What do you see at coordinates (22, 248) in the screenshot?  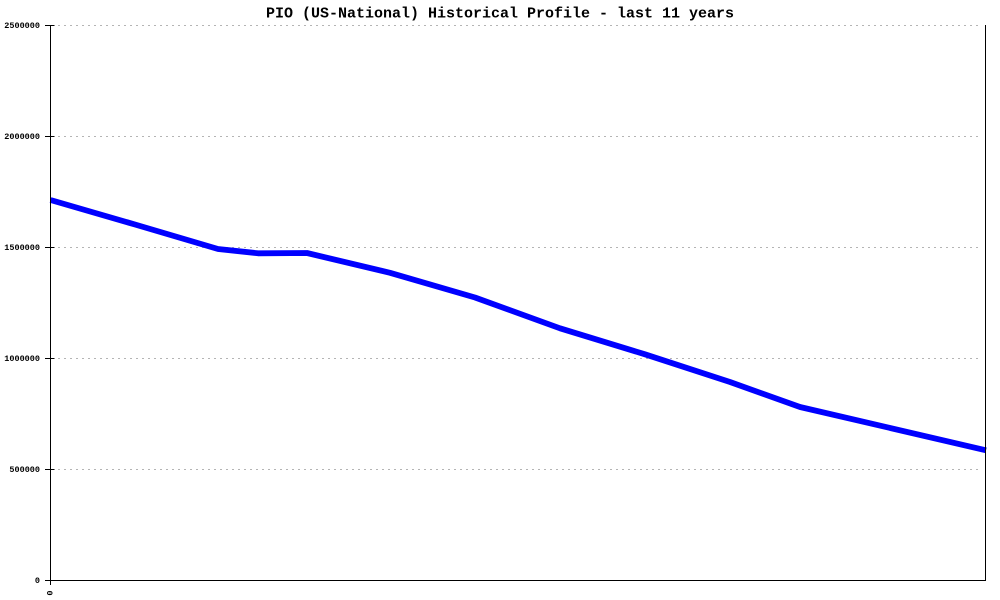 I see `svg-text: 1500000` at bounding box center [22, 248].